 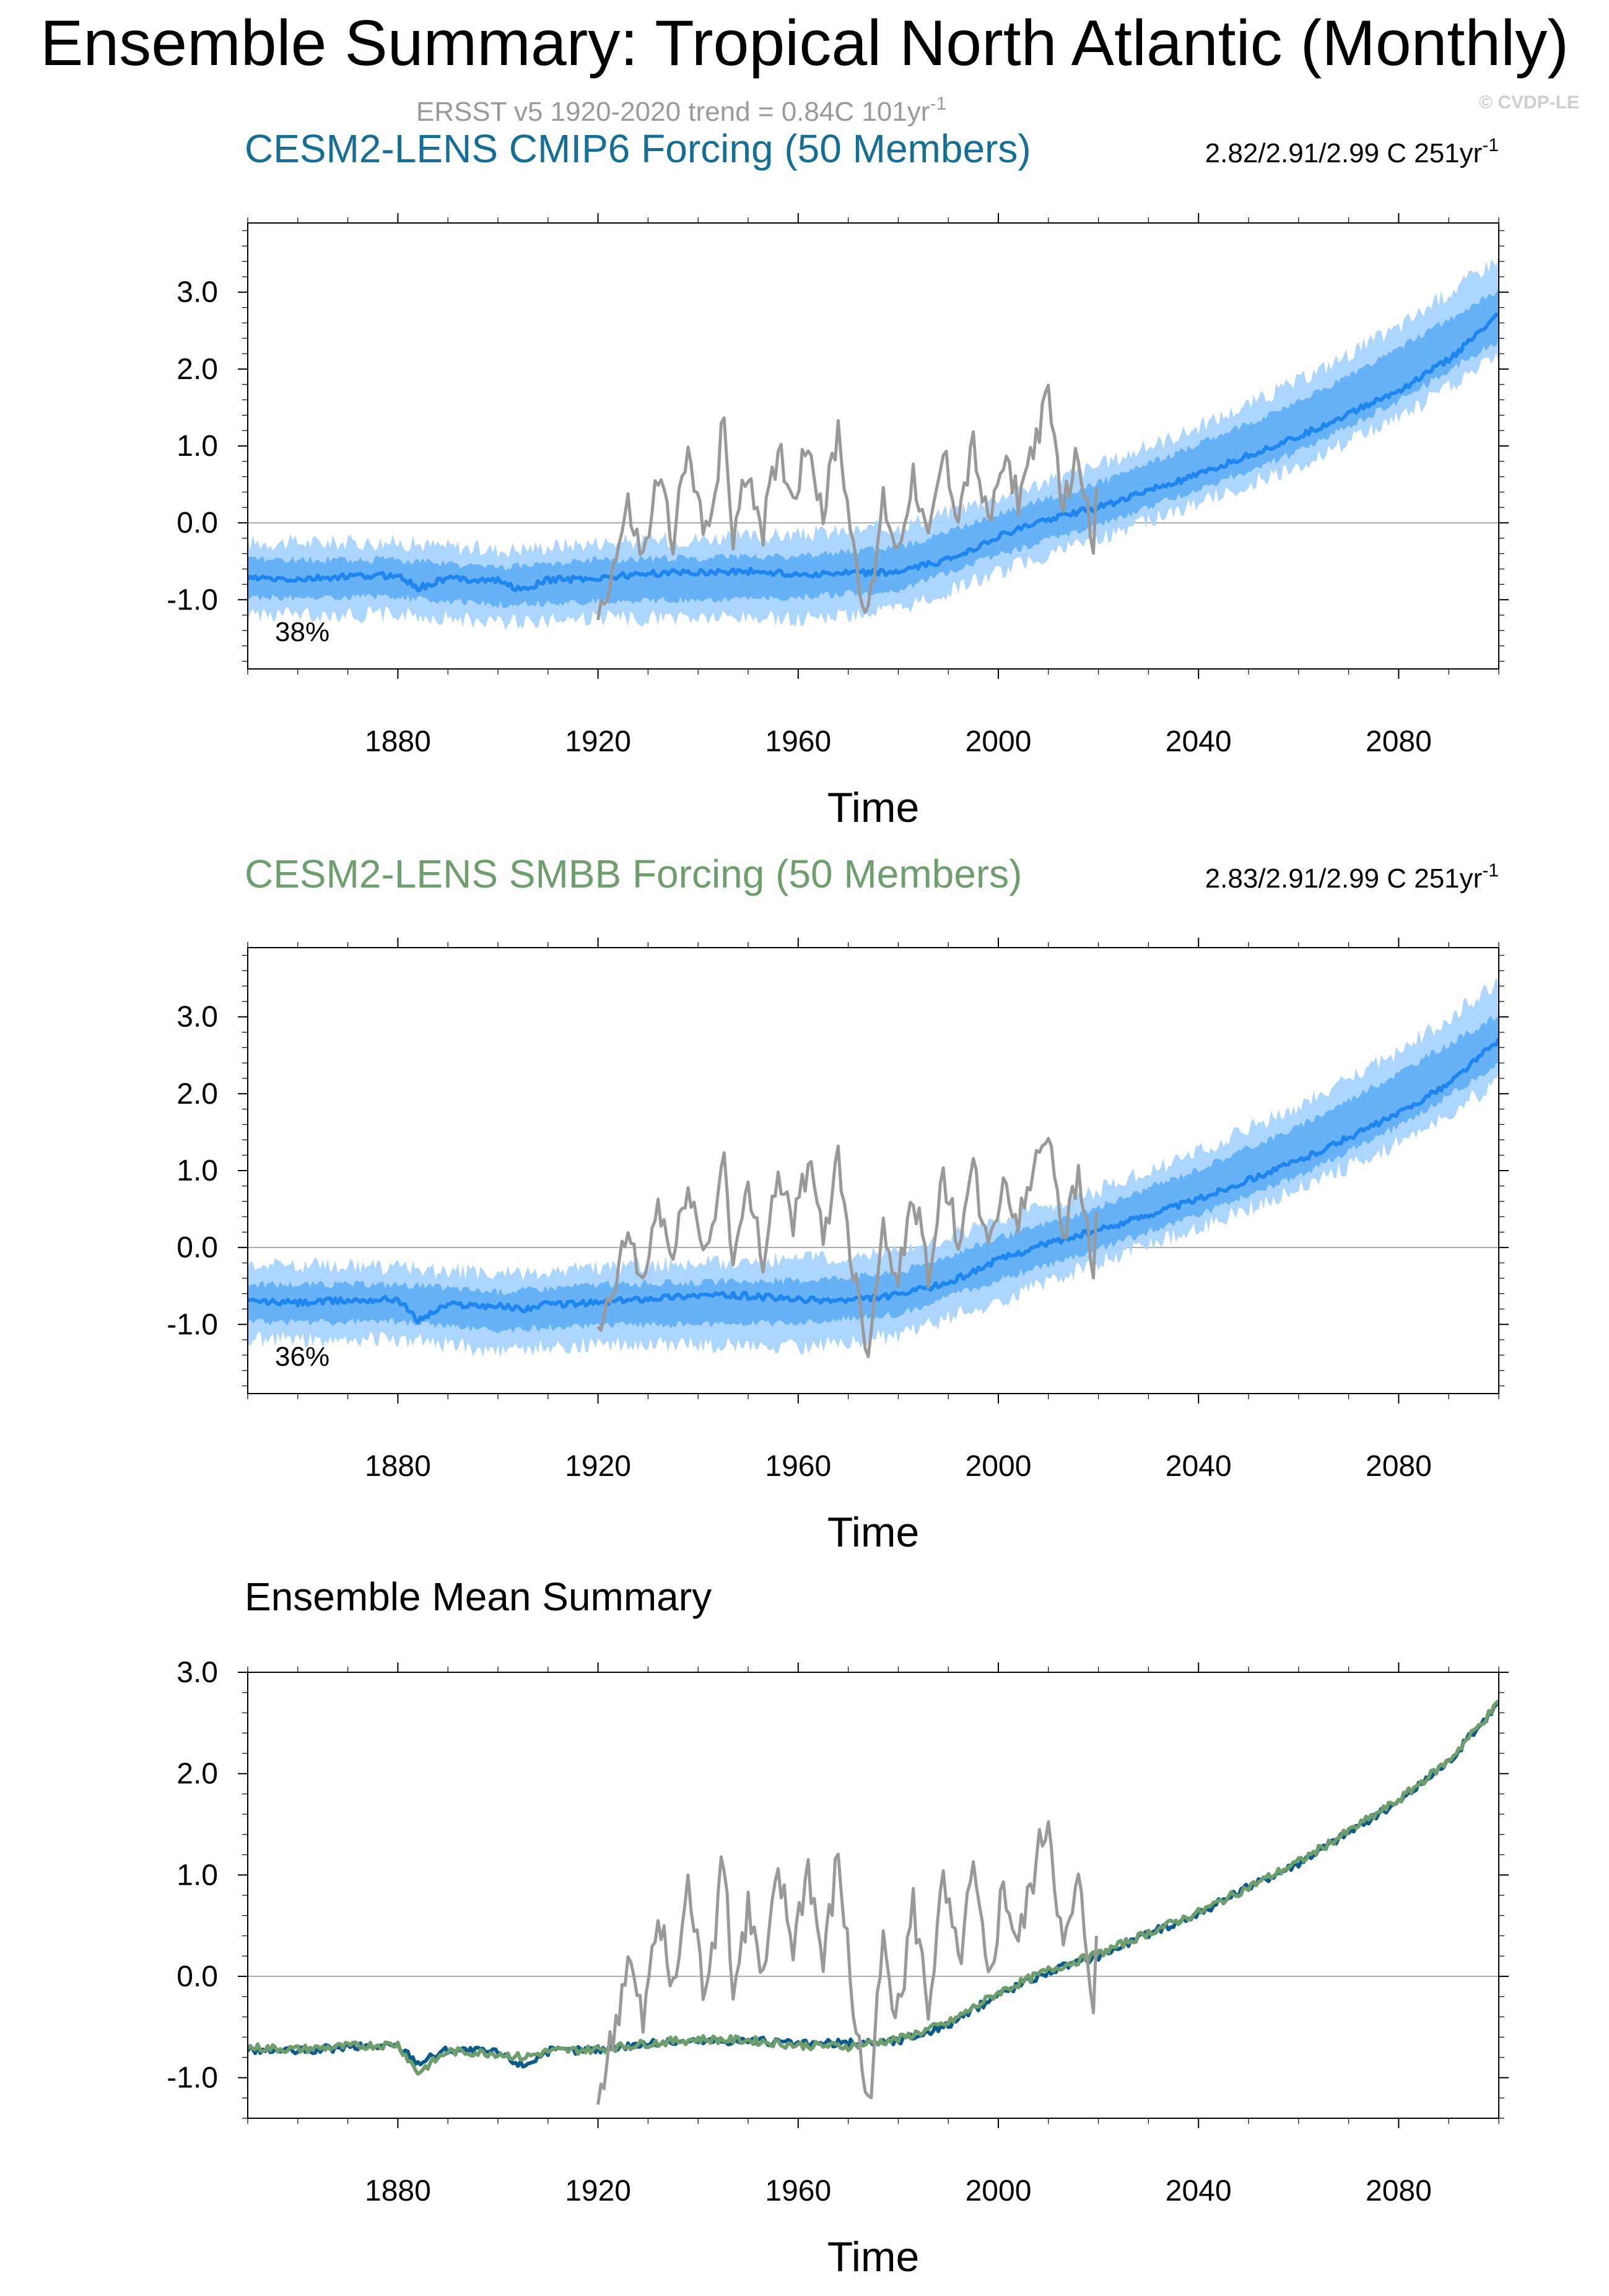 I want to click on percent-label: 38%, so click(x=302, y=632).